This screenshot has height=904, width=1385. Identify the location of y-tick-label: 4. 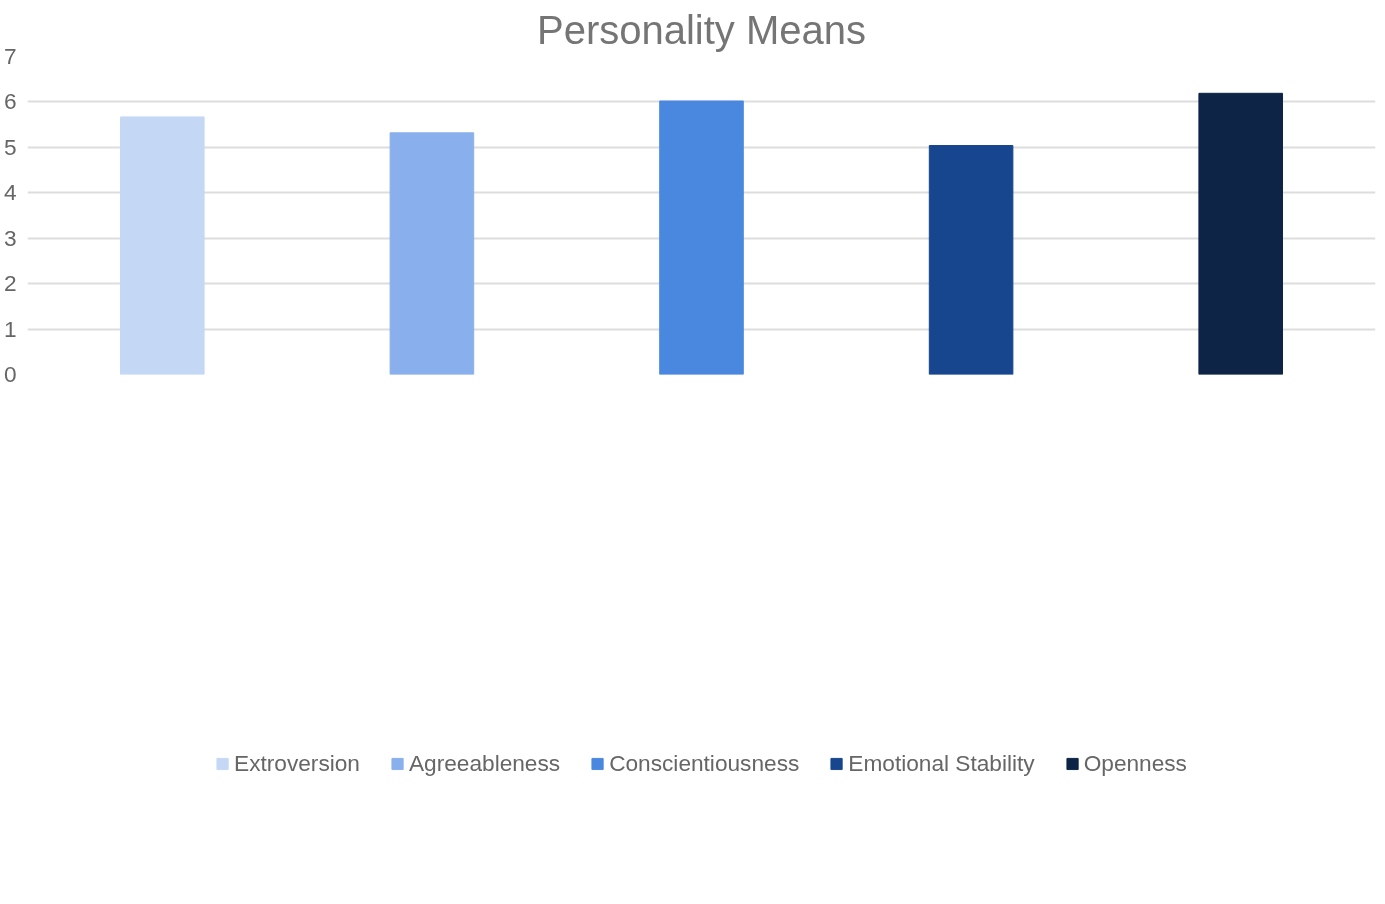
(10, 192).